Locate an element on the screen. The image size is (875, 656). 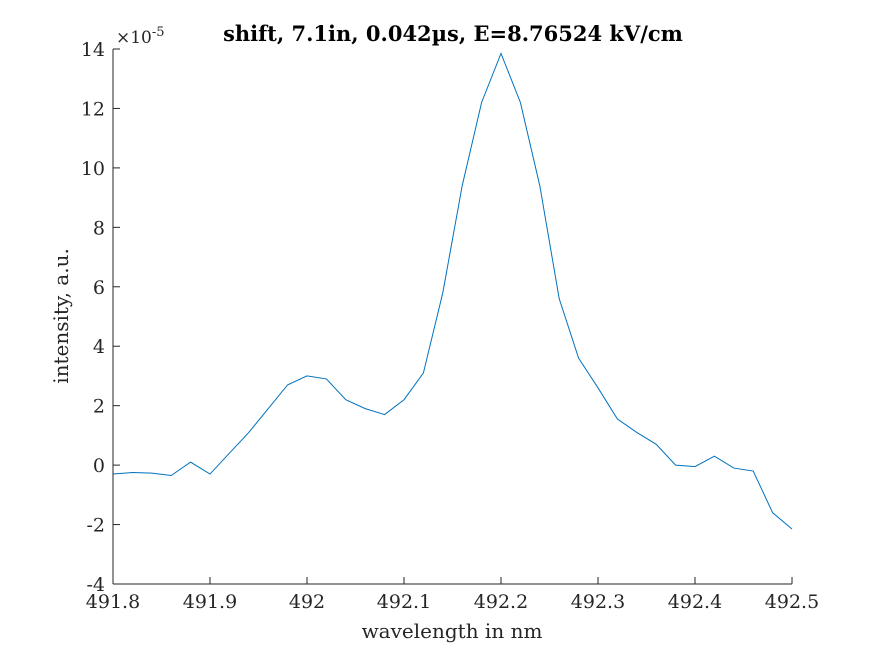
y-tick-label: 10 is located at coordinates (93, 169).